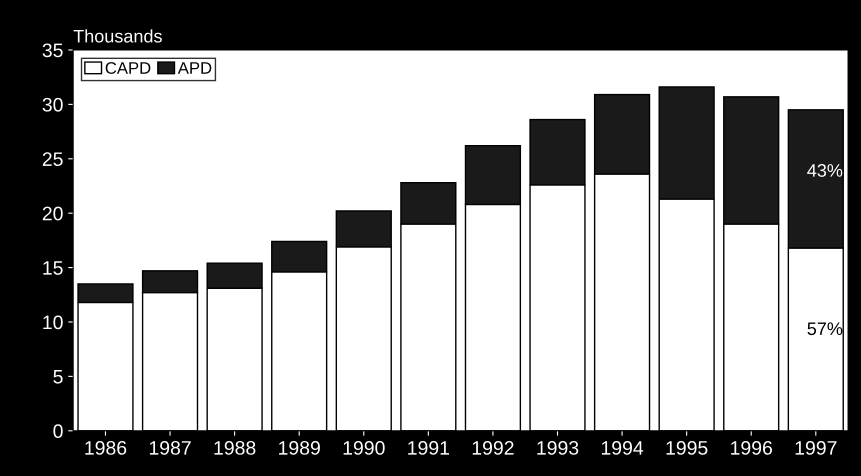  Describe the element at coordinates (816, 448) in the screenshot. I see `x-tick-label: 1997` at that location.